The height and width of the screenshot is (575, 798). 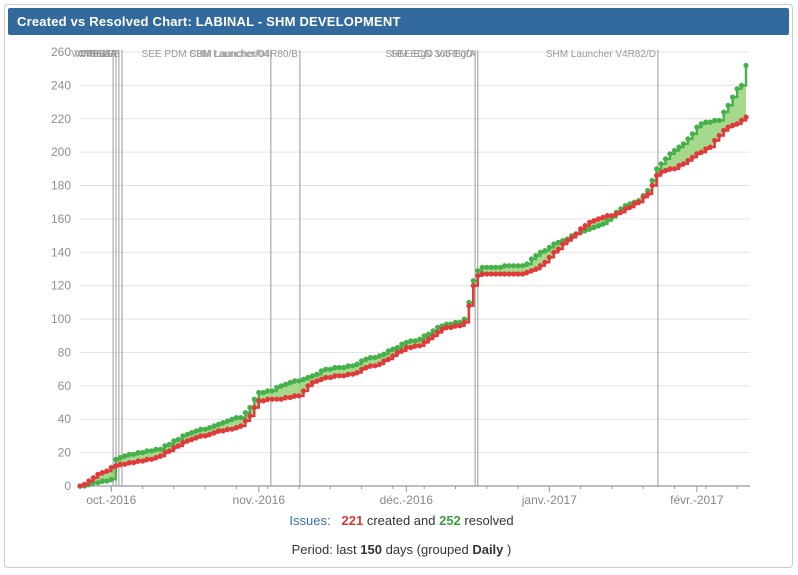 What do you see at coordinates (65, 386) in the screenshot?
I see `svg-text: 60` at bounding box center [65, 386].